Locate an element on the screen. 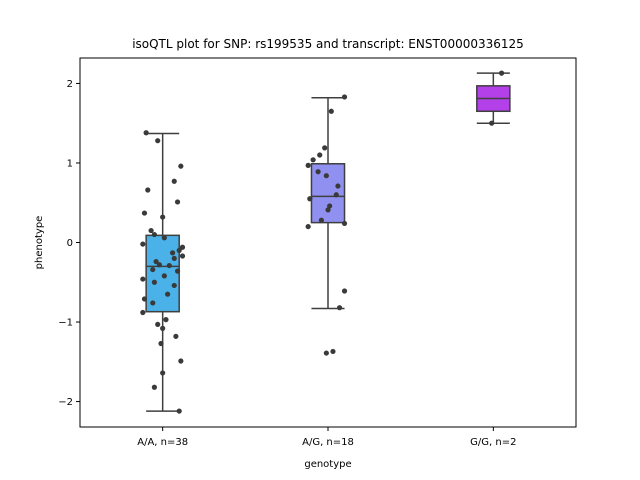 Image resolution: width=640 pixels, height=480 pixels. x-axis-label: genotype is located at coordinates (327, 464).